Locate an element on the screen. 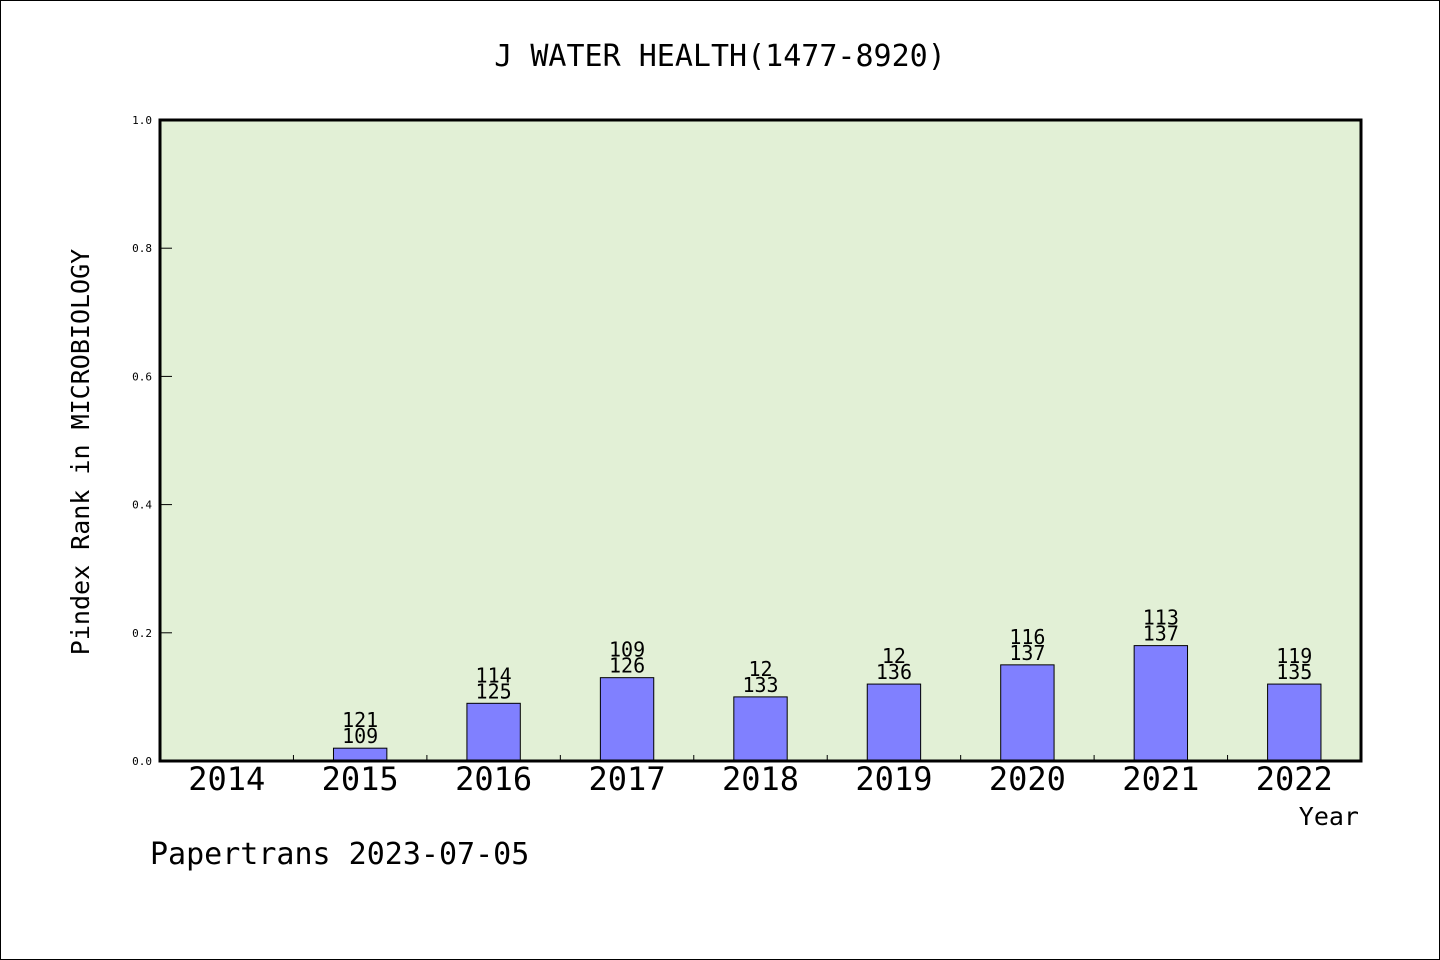  bar-label-bottom: 135 is located at coordinates (1294, 672).